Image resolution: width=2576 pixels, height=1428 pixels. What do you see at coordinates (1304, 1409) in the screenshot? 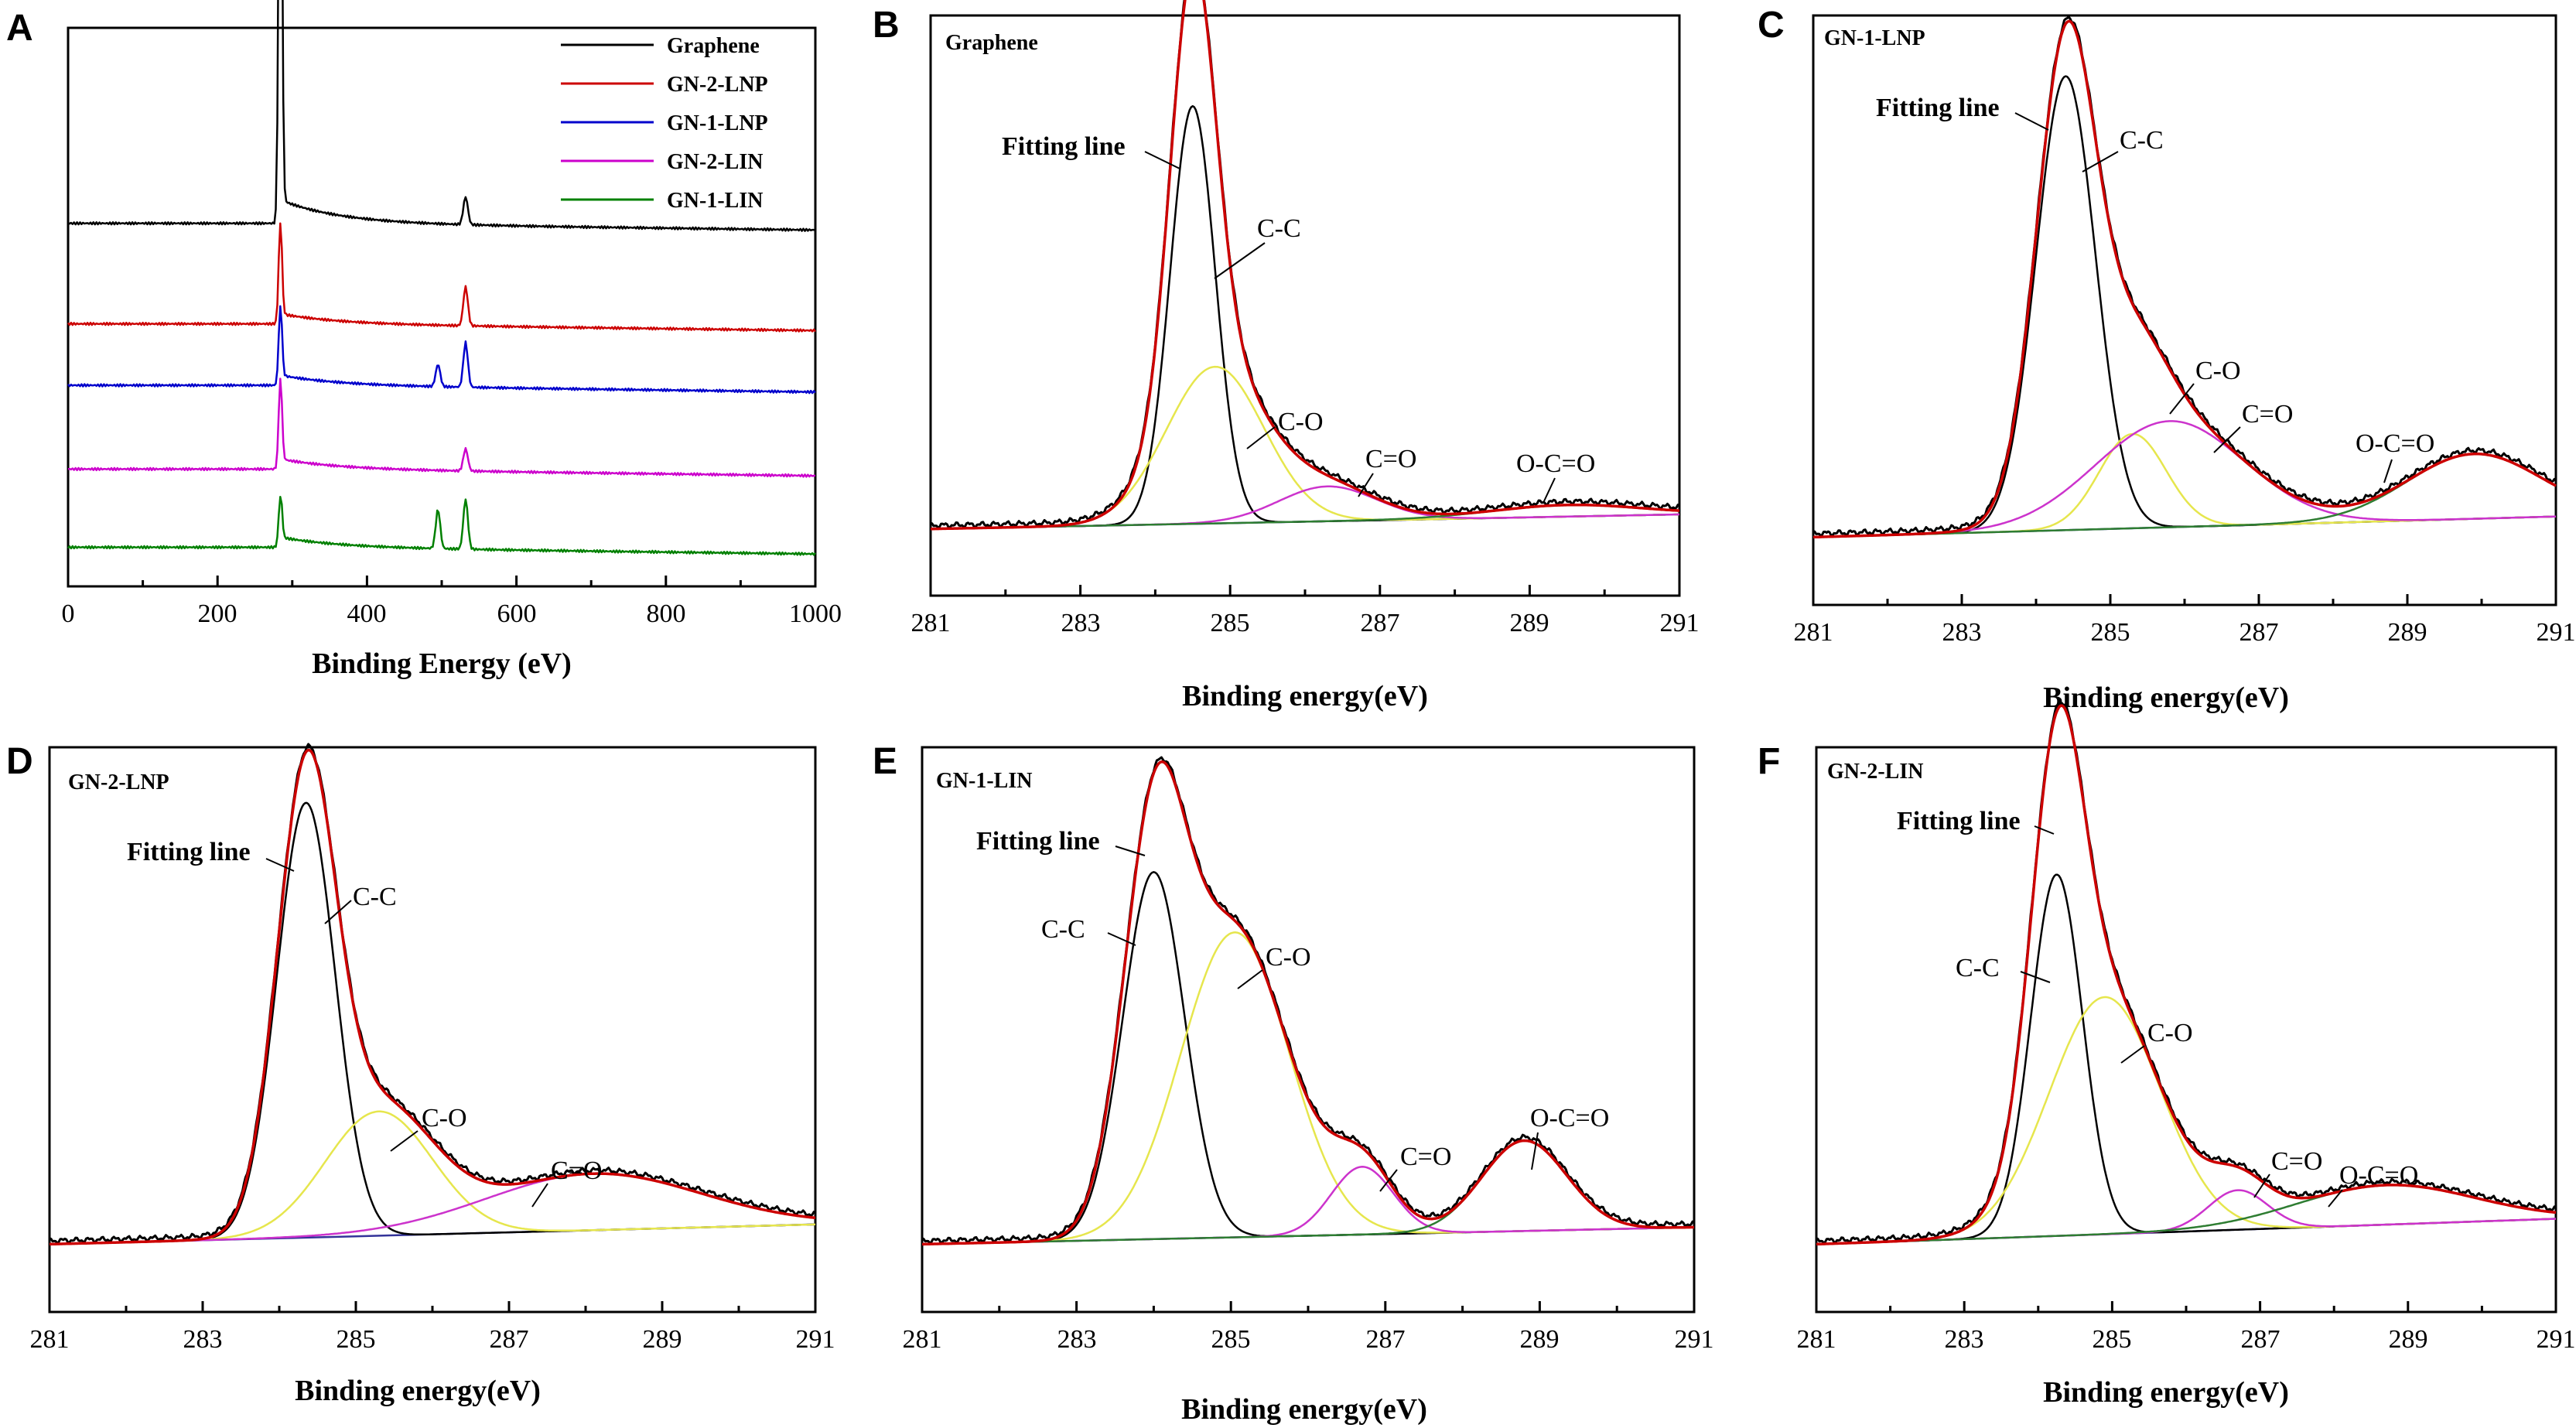
I see `panel-e-xlabel: Binding energy(eV)` at bounding box center [1304, 1409].